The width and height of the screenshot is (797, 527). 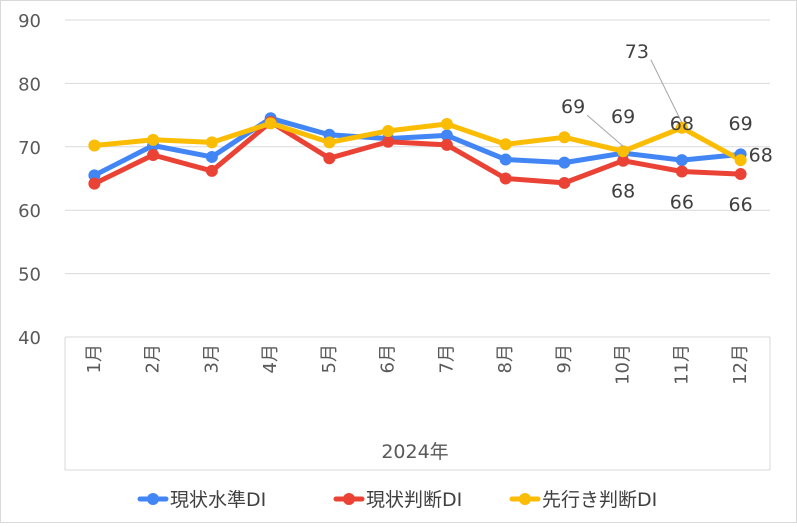 I want to click on x-tick-label: 6月, so click(x=388, y=358).